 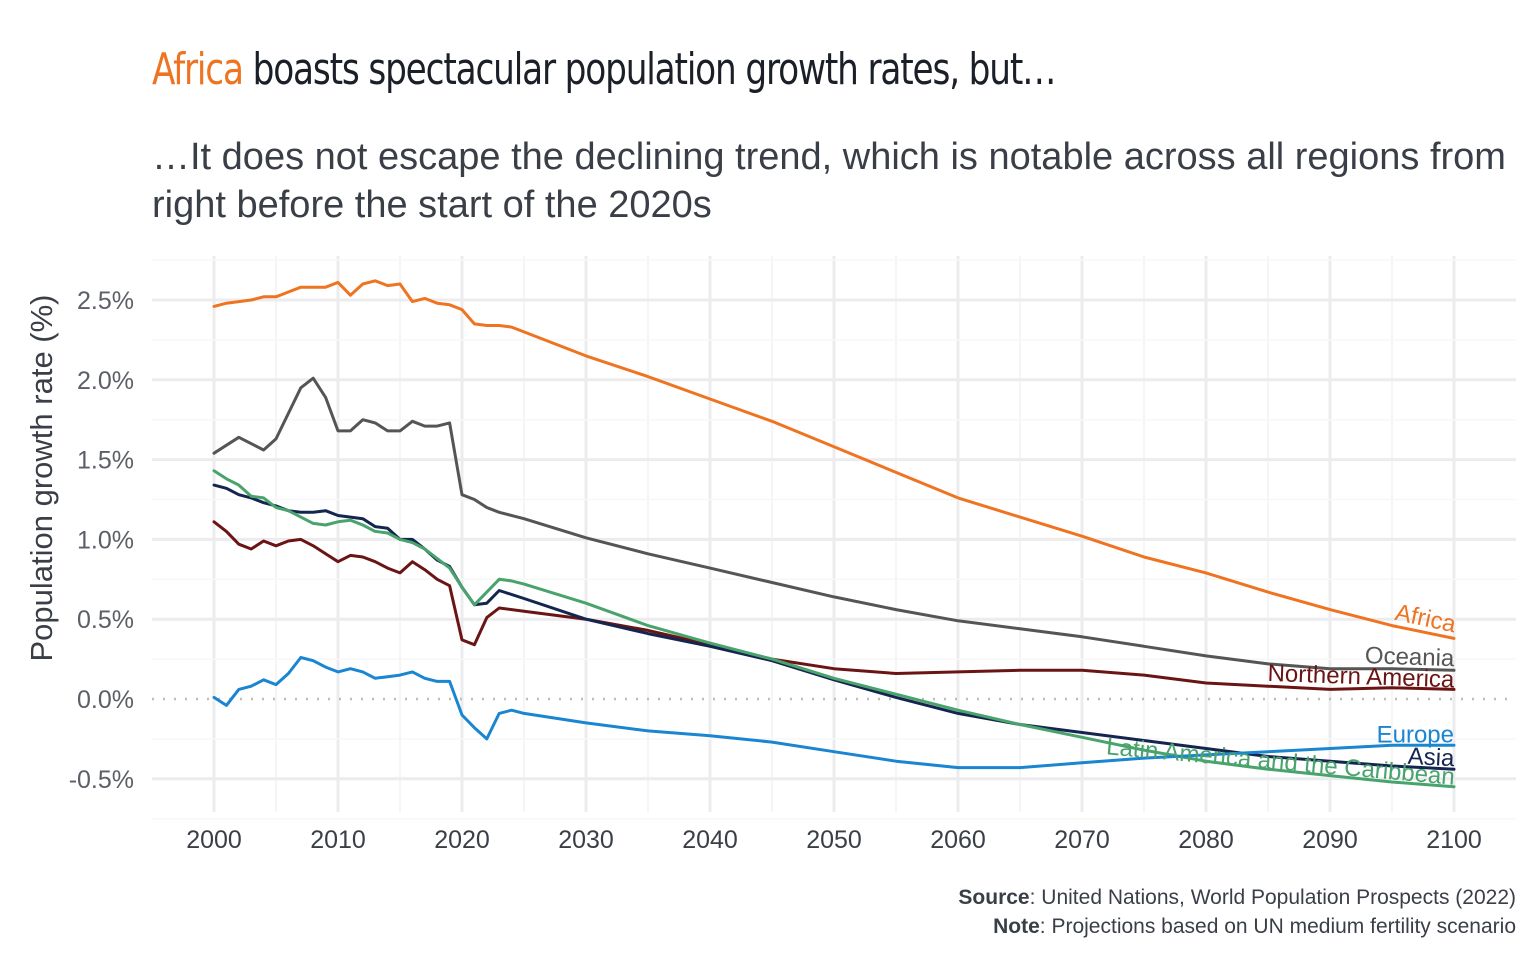 What do you see at coordinates (1206, 840) in the screenshot?
I see `x-tick-label: 2080` at bounding box center [1206, 840].